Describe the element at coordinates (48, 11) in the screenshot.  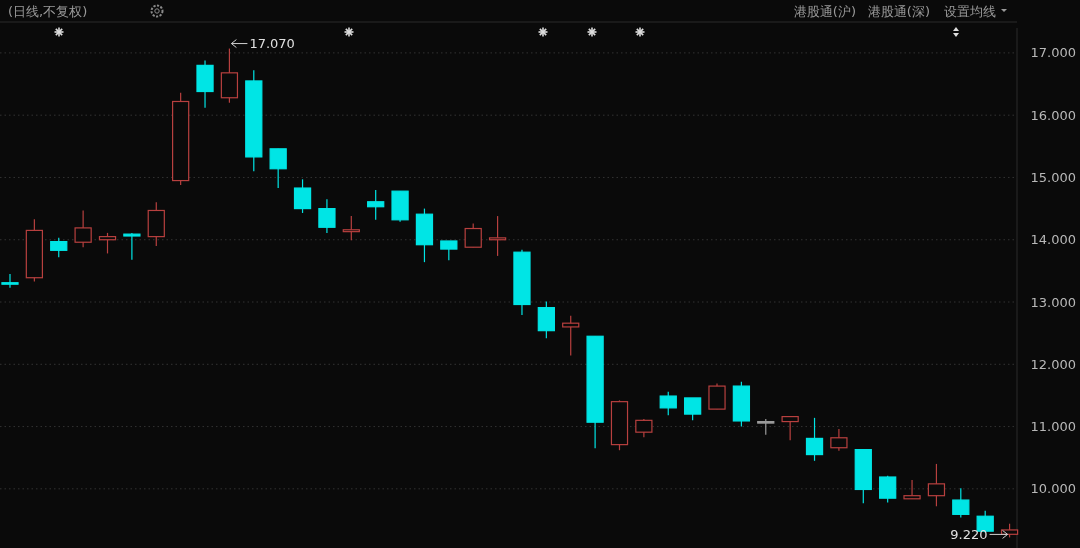
I see `chart-subtitle: (日线,不复权)` at that location.